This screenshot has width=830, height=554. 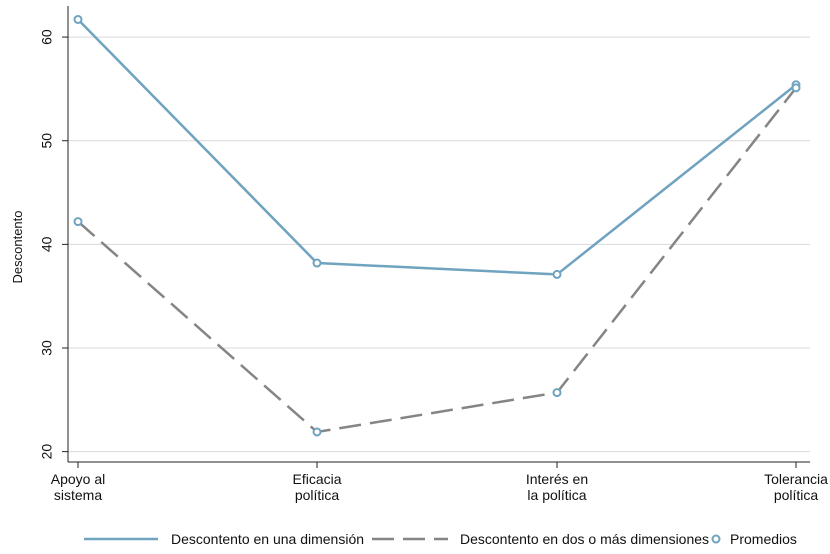 What do you see at coordinates (78, 495) in the screenshot?
I see `x-tick-label-line: sistema` at bounding box center [78, 495].